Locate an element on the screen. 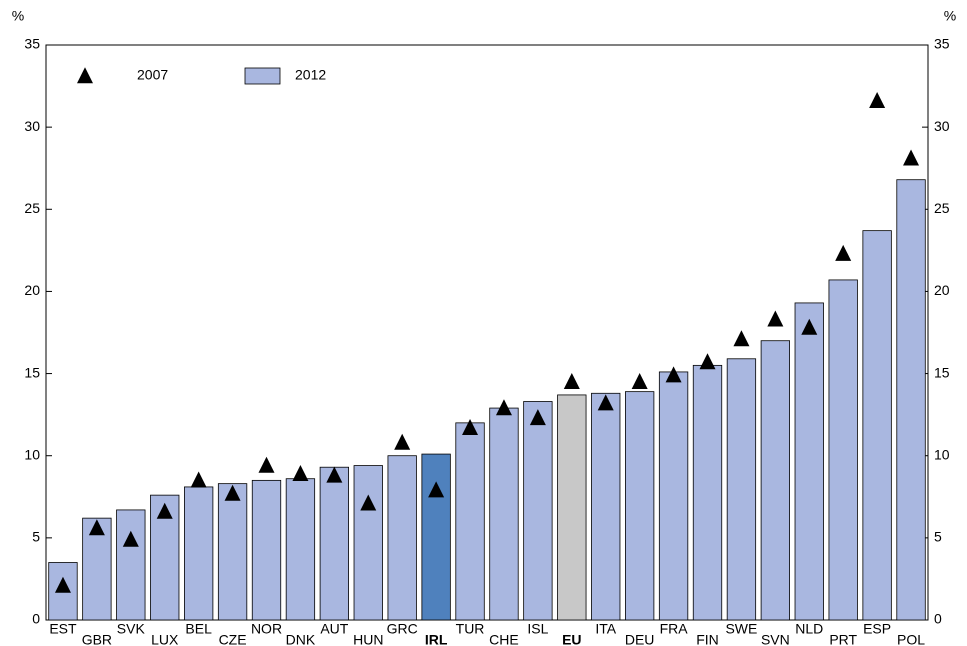 The image size is (967, 646). x-tick-label: LUX is located at coordinates (165, 639).